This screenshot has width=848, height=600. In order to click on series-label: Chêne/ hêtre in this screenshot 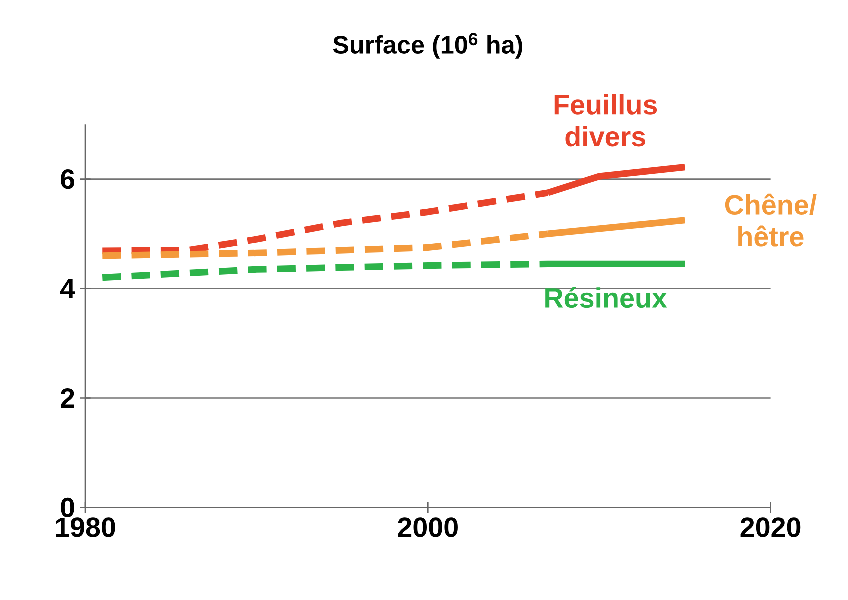, I will do `click(771, 220)`.